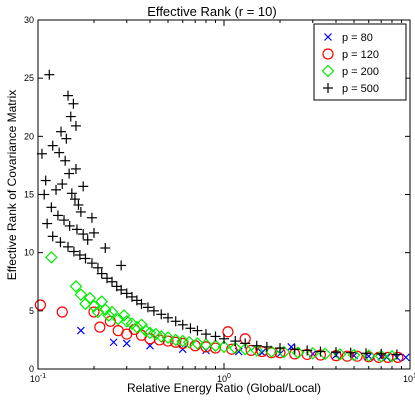  I want to click on y-tick-label: 0, so click(31, 369).